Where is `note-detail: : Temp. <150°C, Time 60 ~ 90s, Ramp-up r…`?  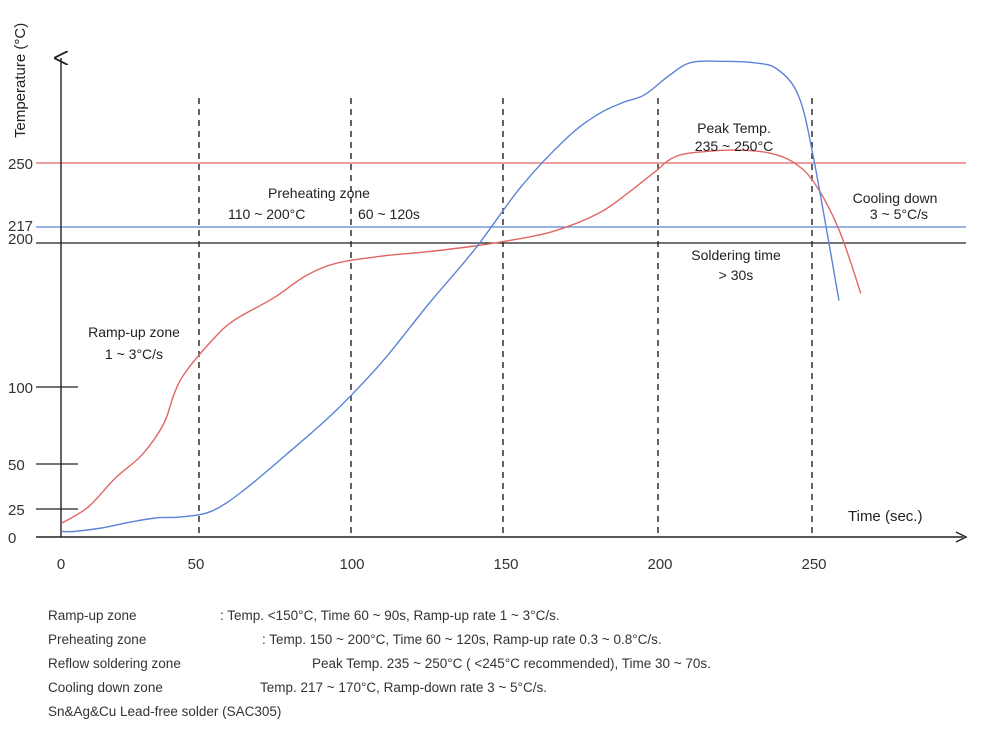 note-detail: : Temp. <150°C, Time 60 ~ 90s, Ramp-up r… is located at coordinates (390, 615).